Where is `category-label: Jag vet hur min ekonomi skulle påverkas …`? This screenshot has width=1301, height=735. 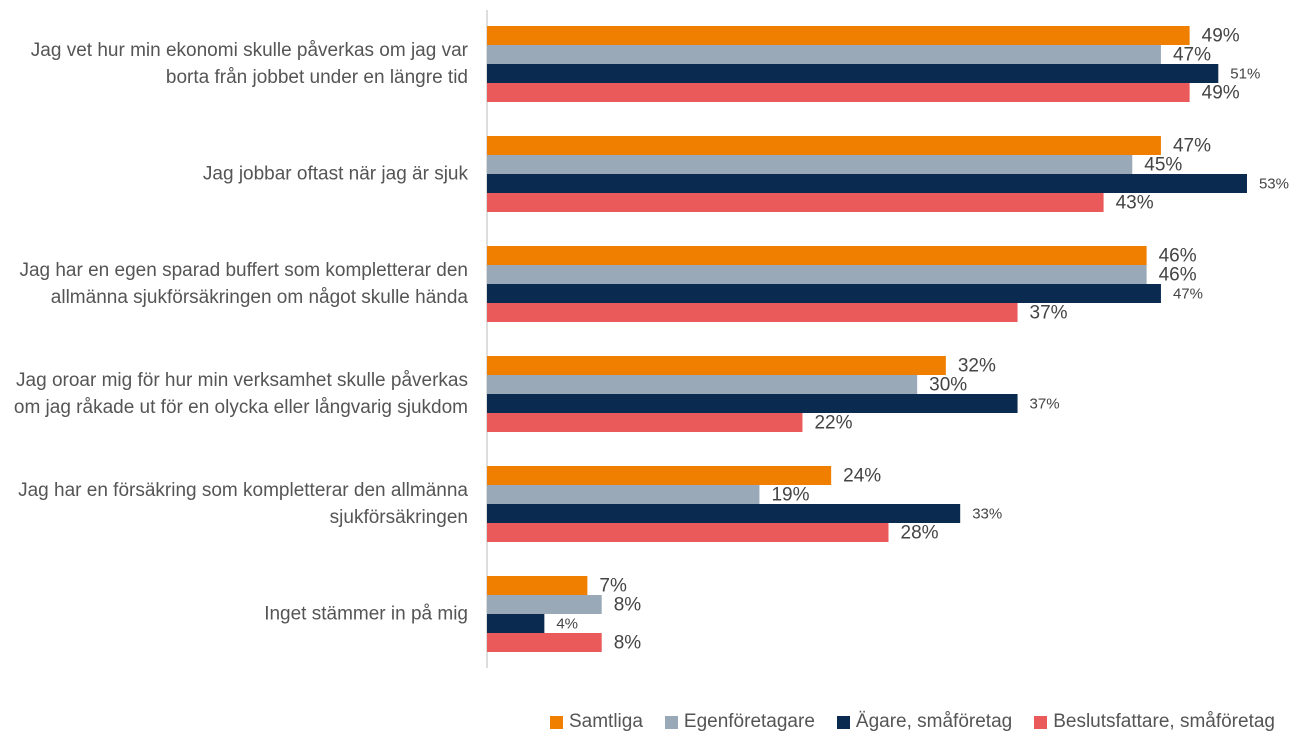
category-label: Jag vet hur min ekonomi skulle påverkas … is located at coordinates (249, 64).